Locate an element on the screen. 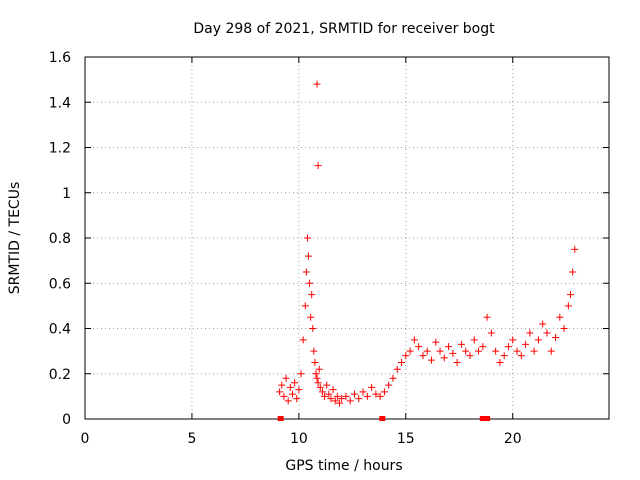 This screenshot has height=480, width=640. y-tick-label: 1 is located at coordinates (66, 194).